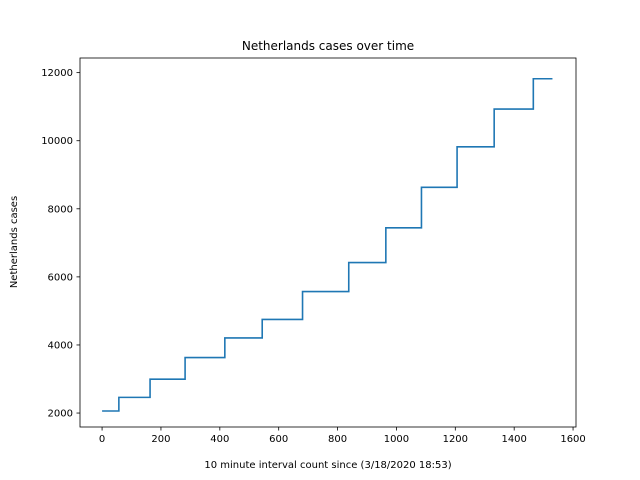 The image size is (640, 480). I want to click on y-axis-label: Netherlands cases, so click(14, 242).